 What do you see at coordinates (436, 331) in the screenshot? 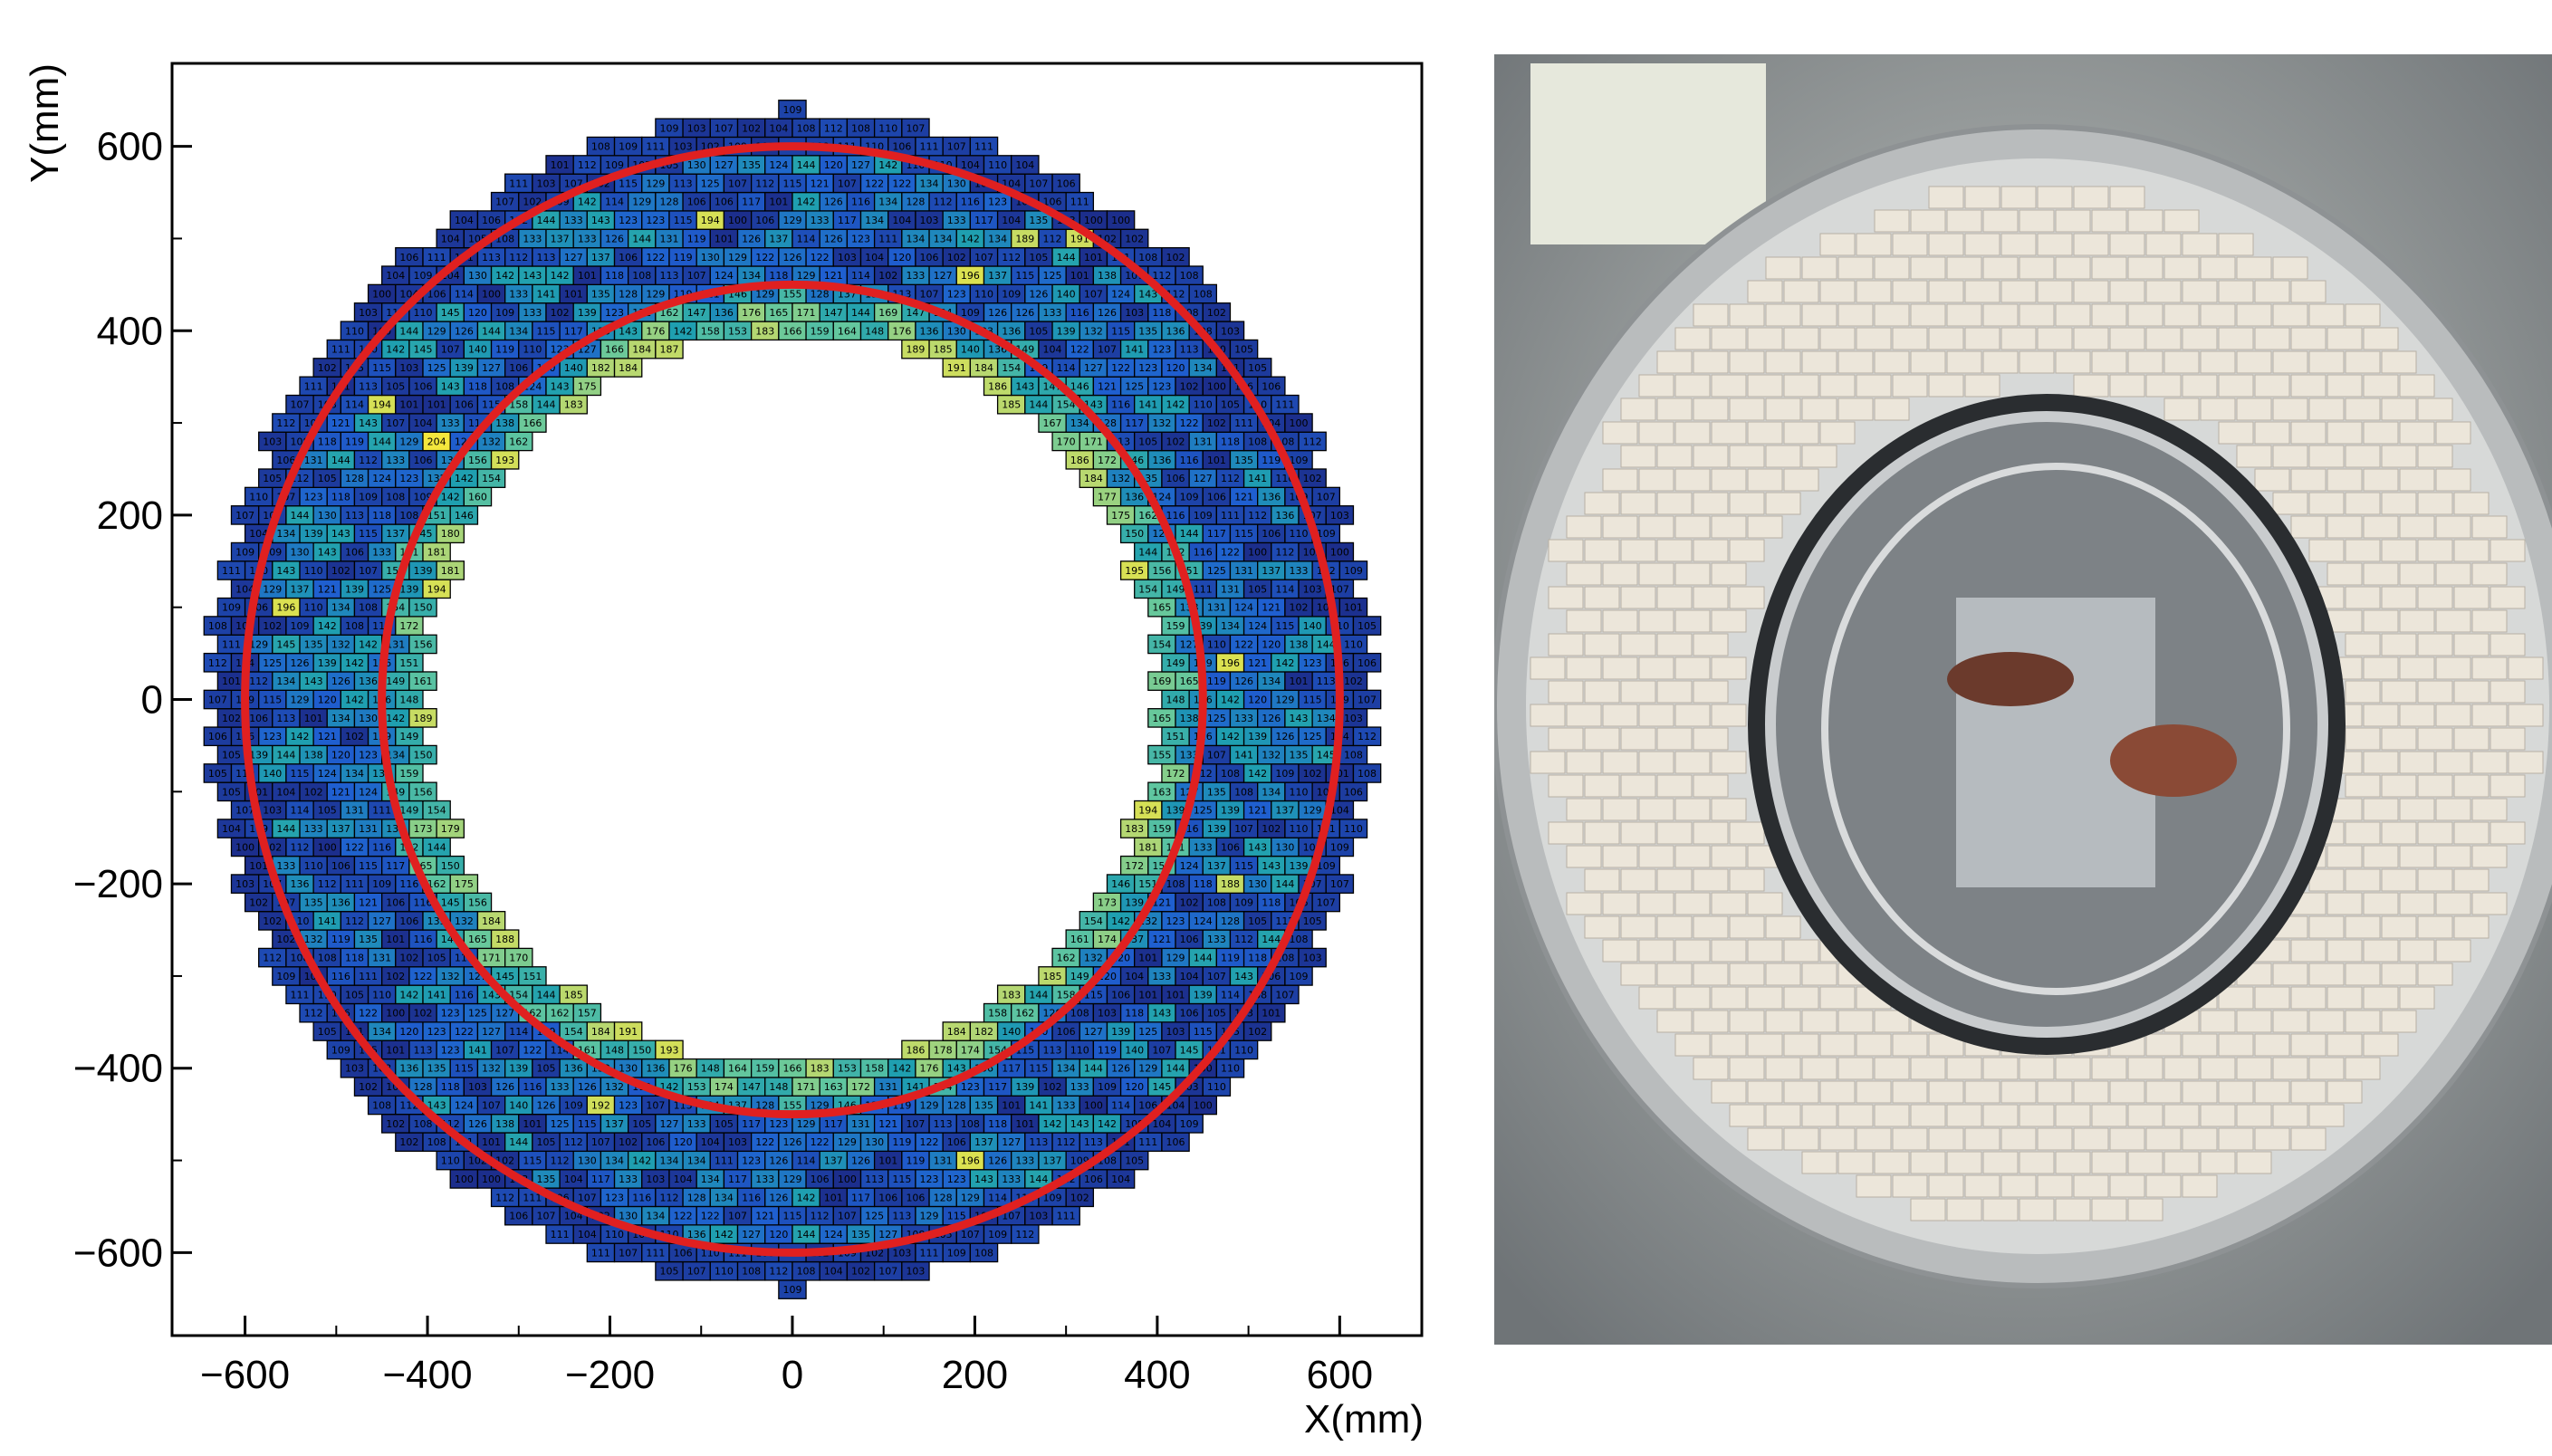
I see `cell-value-label: 129` at bounding box center [436, 331].